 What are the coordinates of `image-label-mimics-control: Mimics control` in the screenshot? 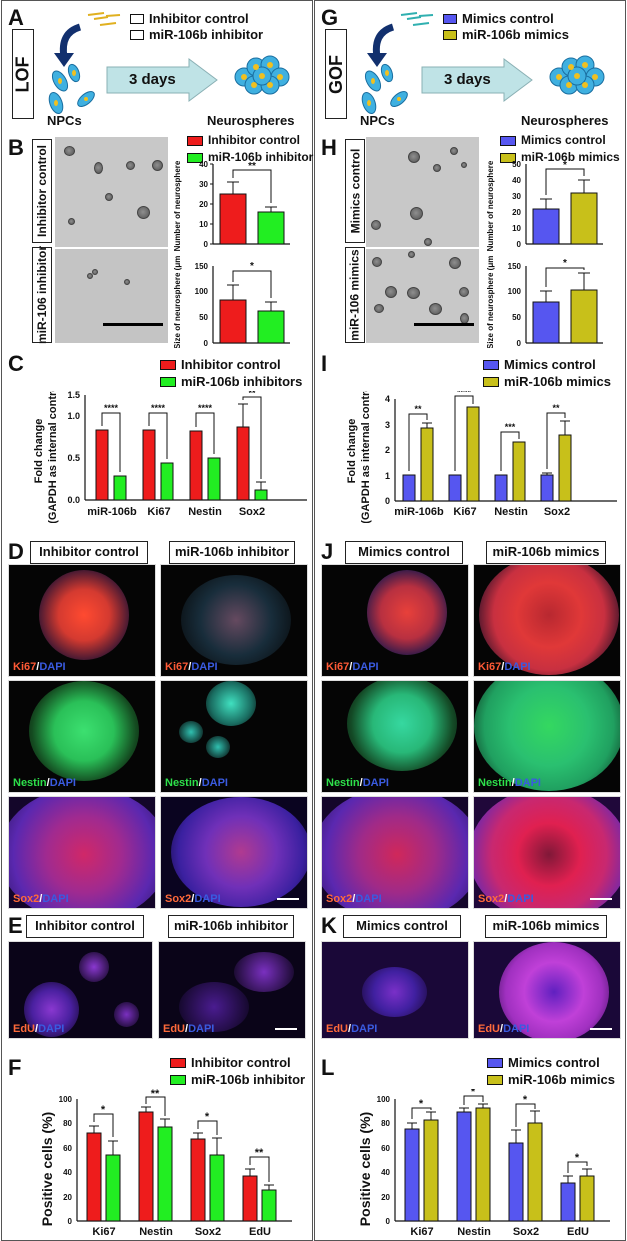 It's located at (355, 191).